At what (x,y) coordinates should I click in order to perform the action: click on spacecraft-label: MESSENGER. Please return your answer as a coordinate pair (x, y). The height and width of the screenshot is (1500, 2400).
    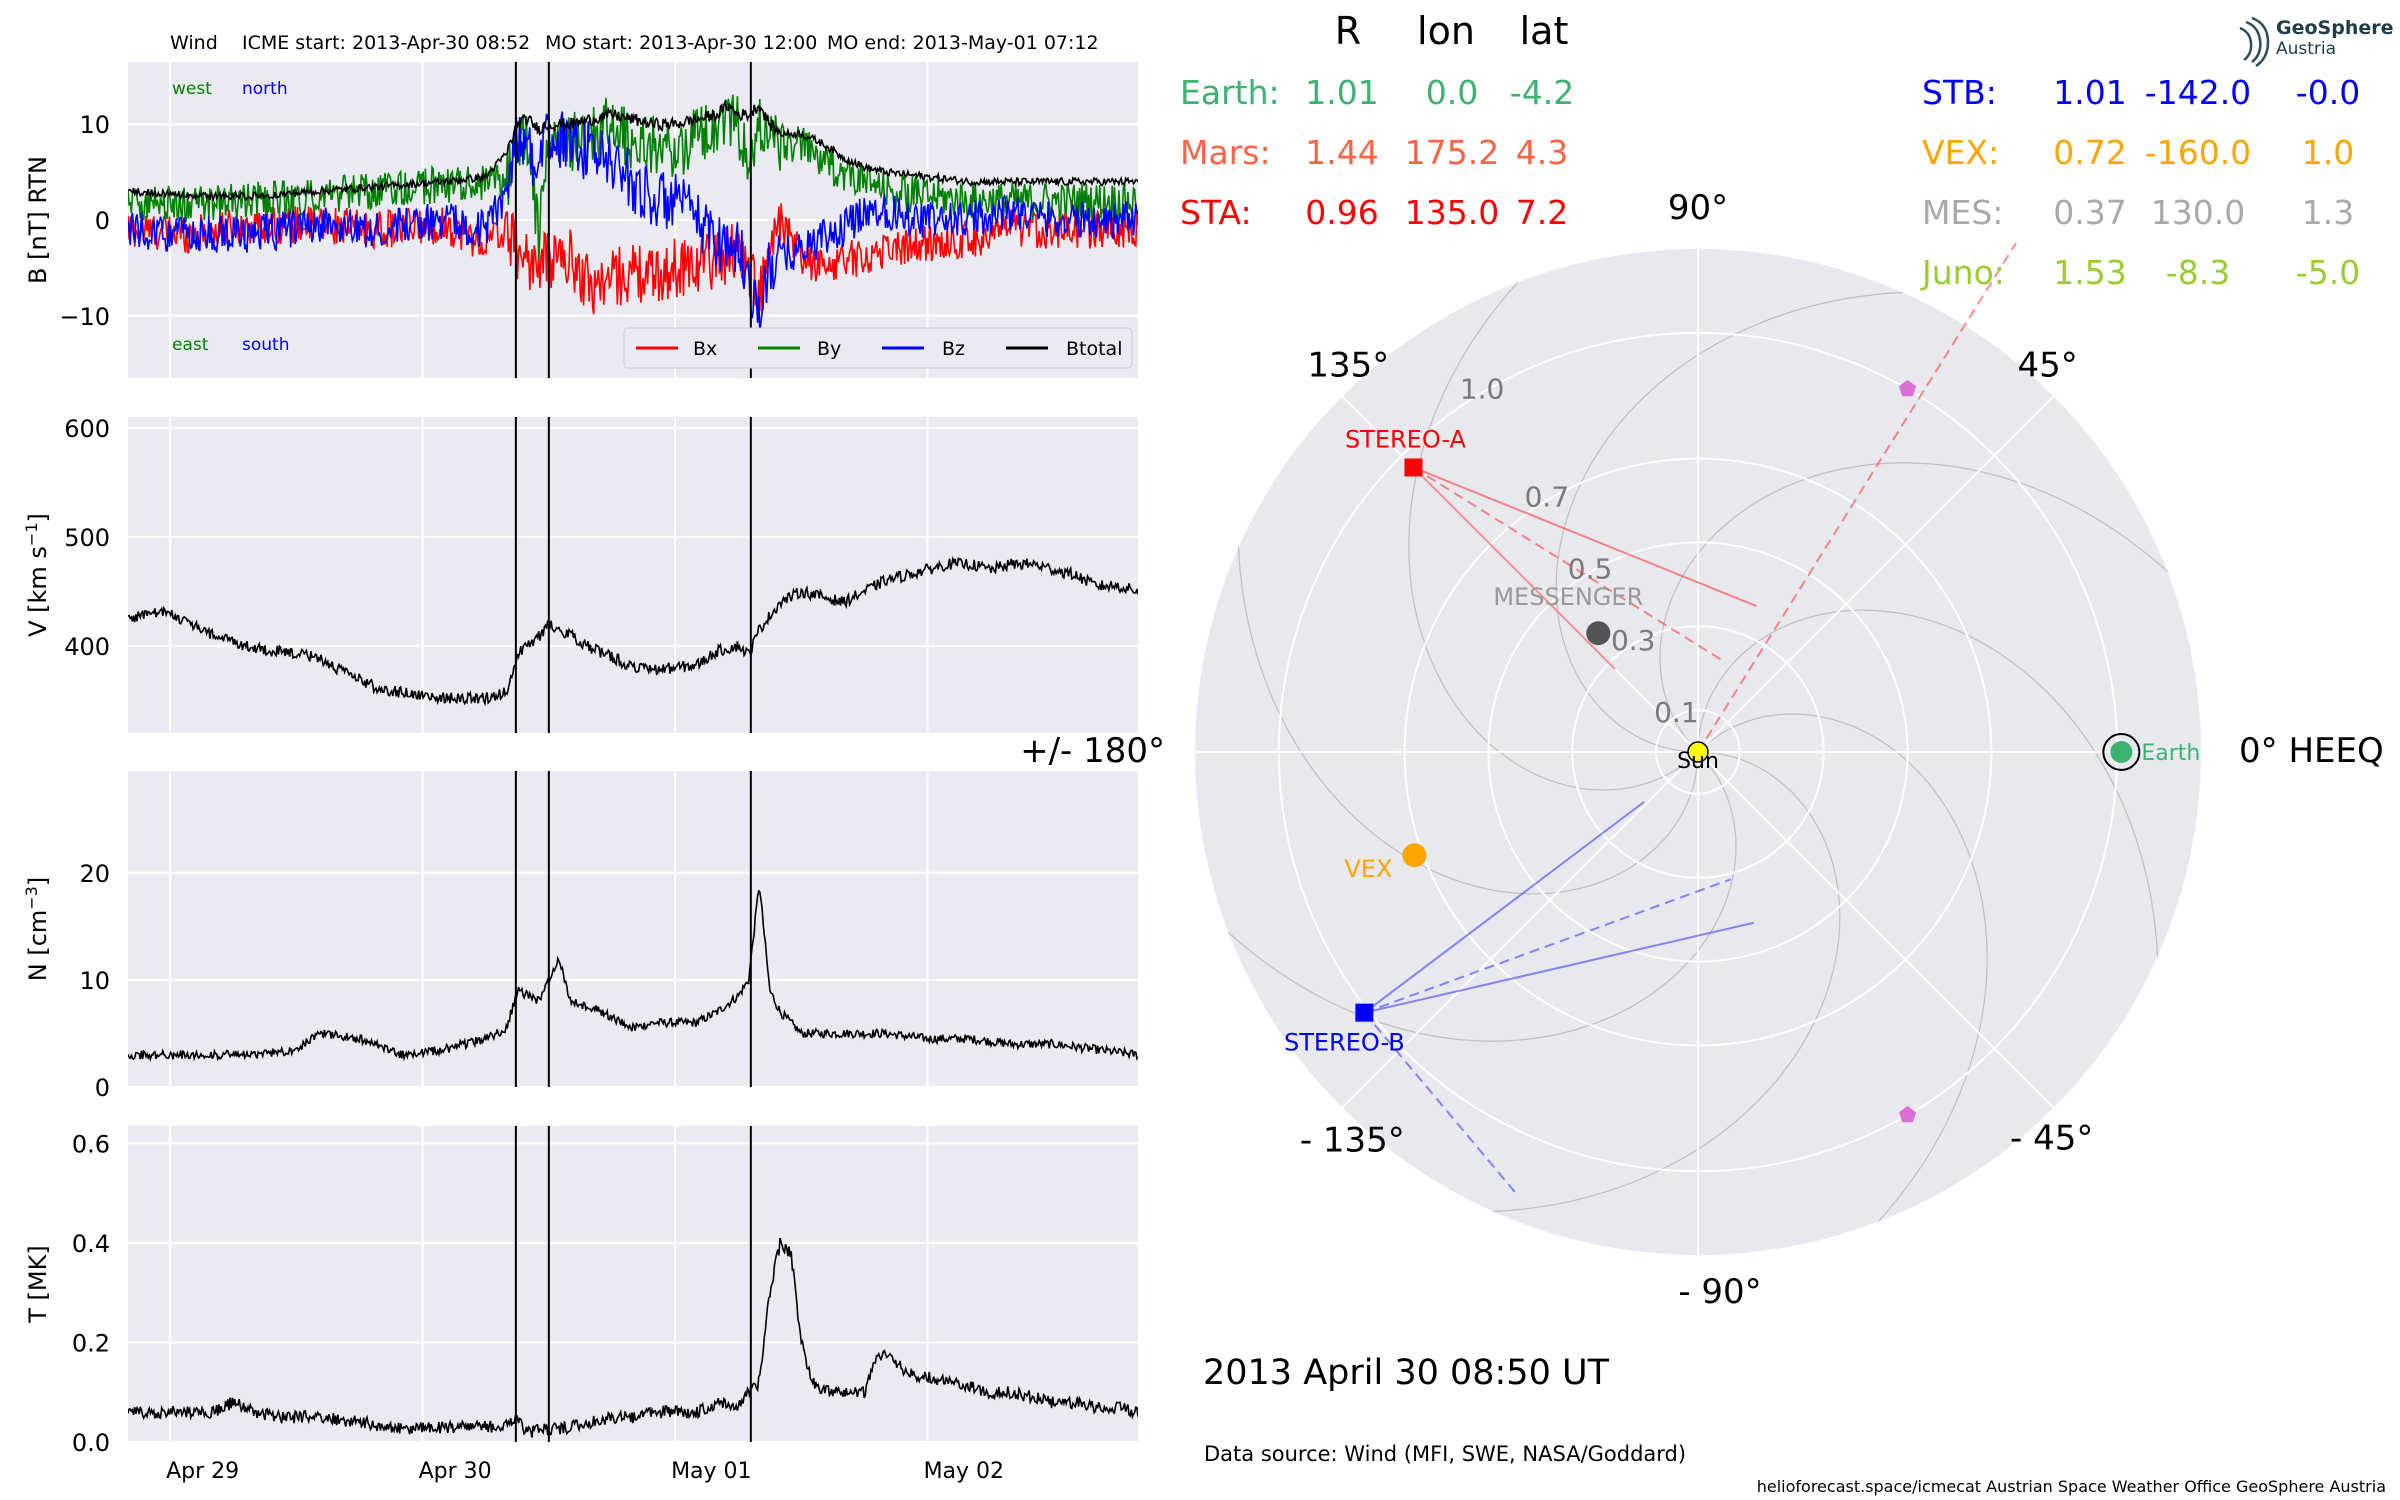
    Looking at the image, I should click on (1568, 597).